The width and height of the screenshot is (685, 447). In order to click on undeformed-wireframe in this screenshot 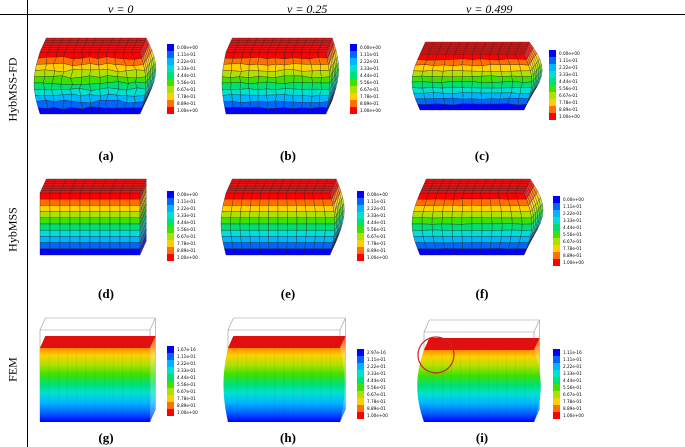, I will do `click(481, 370)`.